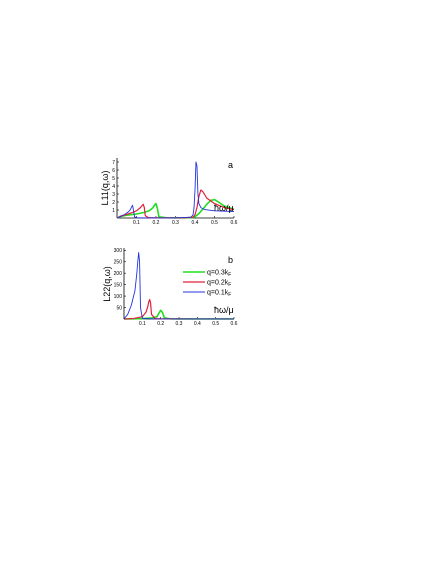 The image size is (436, 564). Describe the element at coordinates (118, 251) in the screenshot. I see `panel-b-ytick-label: 300` at that location.